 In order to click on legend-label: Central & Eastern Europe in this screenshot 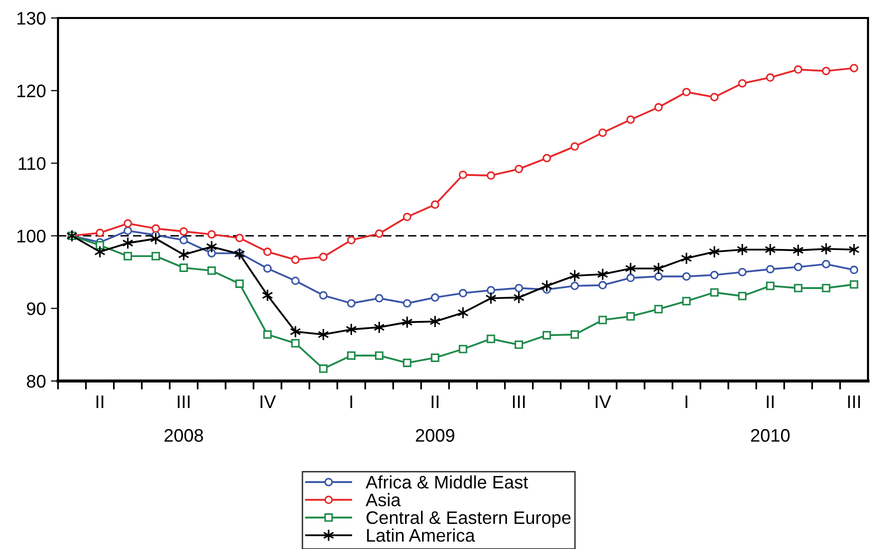, I will do `click(468, 519)`.